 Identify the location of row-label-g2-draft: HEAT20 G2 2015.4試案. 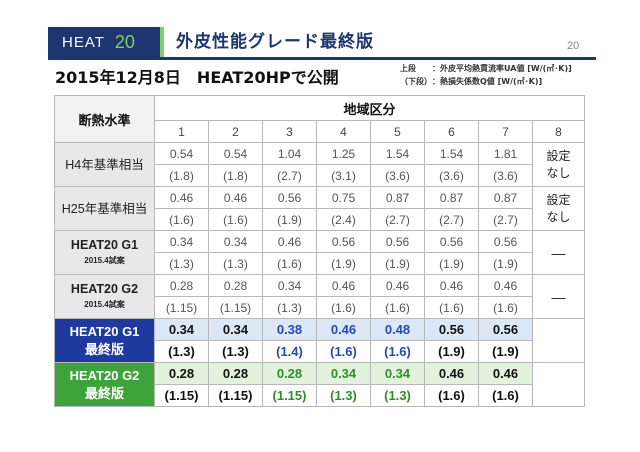
(104, 296).